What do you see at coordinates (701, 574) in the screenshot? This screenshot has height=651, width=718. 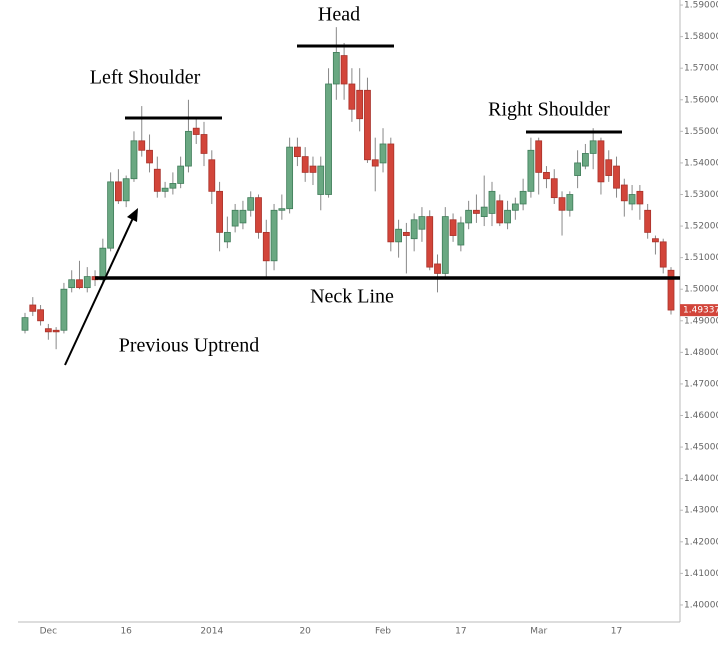 I see `y-tick-label: 1.41000` at bounding box center [701, 574].